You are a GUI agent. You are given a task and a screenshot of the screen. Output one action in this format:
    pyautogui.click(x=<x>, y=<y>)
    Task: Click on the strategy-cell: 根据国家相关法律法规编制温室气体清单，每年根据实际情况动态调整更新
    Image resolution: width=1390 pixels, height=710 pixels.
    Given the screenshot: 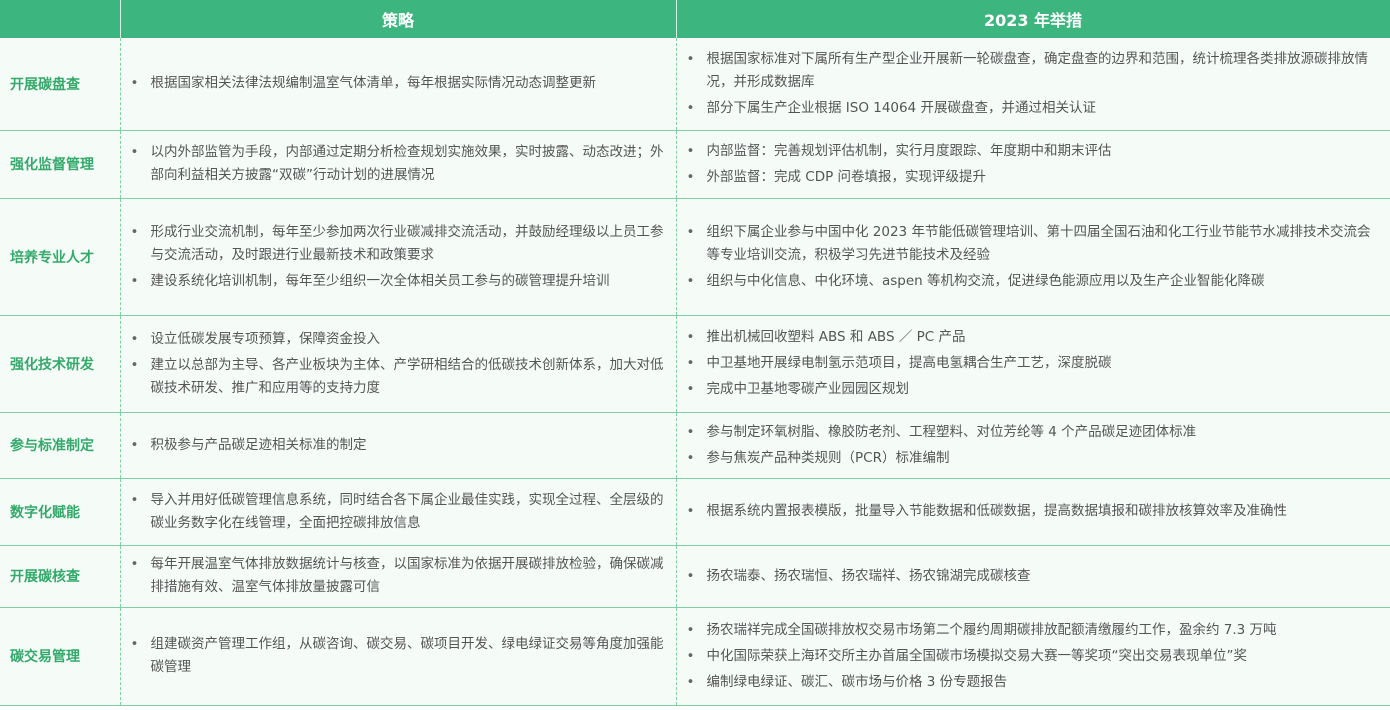 What is the action you would take?
    pyautogui.click(x=397, y=84)
    